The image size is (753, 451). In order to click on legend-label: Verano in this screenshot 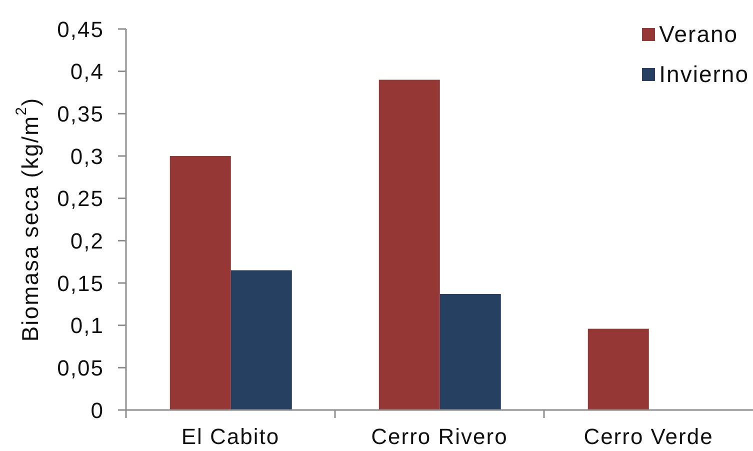, I will do `click(698, 34)`.